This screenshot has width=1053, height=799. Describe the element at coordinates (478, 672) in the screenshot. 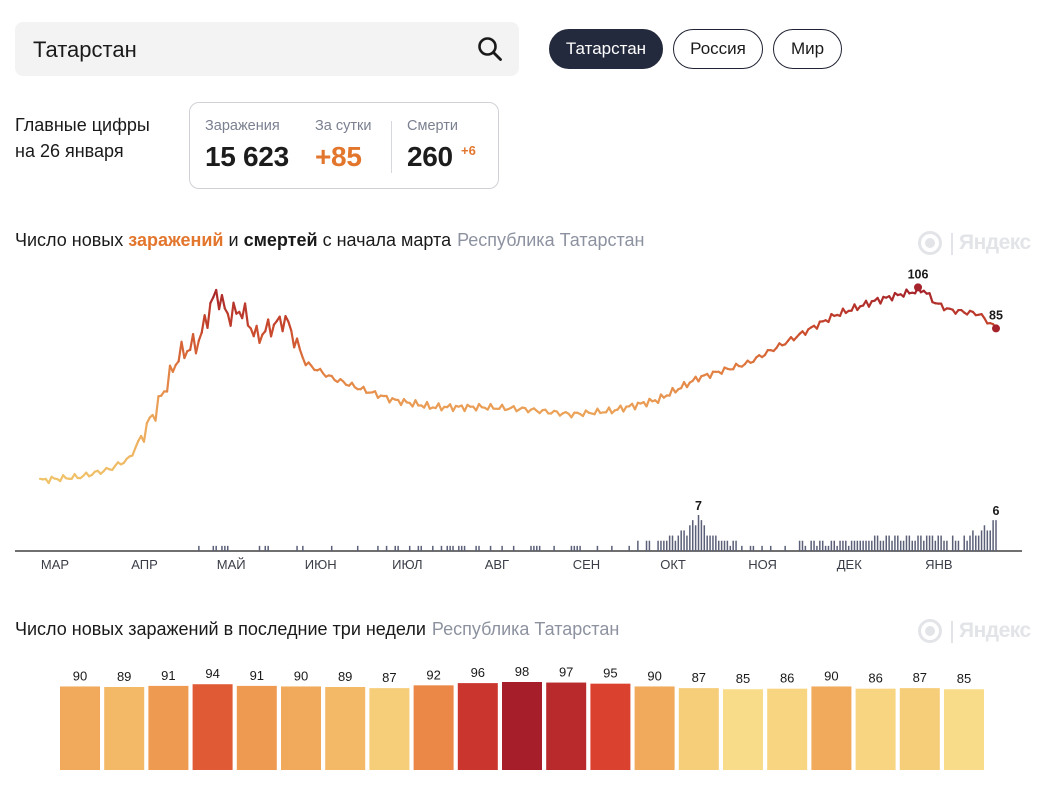

I see `three-week-bar-label: 96` at that location.